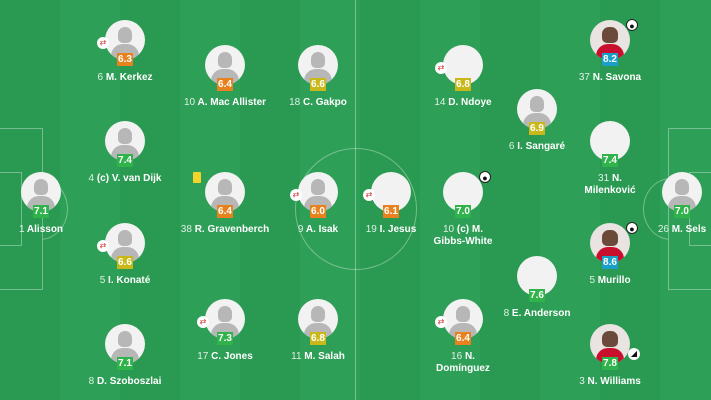 Image resolution: width=711 pixels, height=400 pixels. I want to click on home-player: 6.6 18 C. Gakpo, so click(318, 76).